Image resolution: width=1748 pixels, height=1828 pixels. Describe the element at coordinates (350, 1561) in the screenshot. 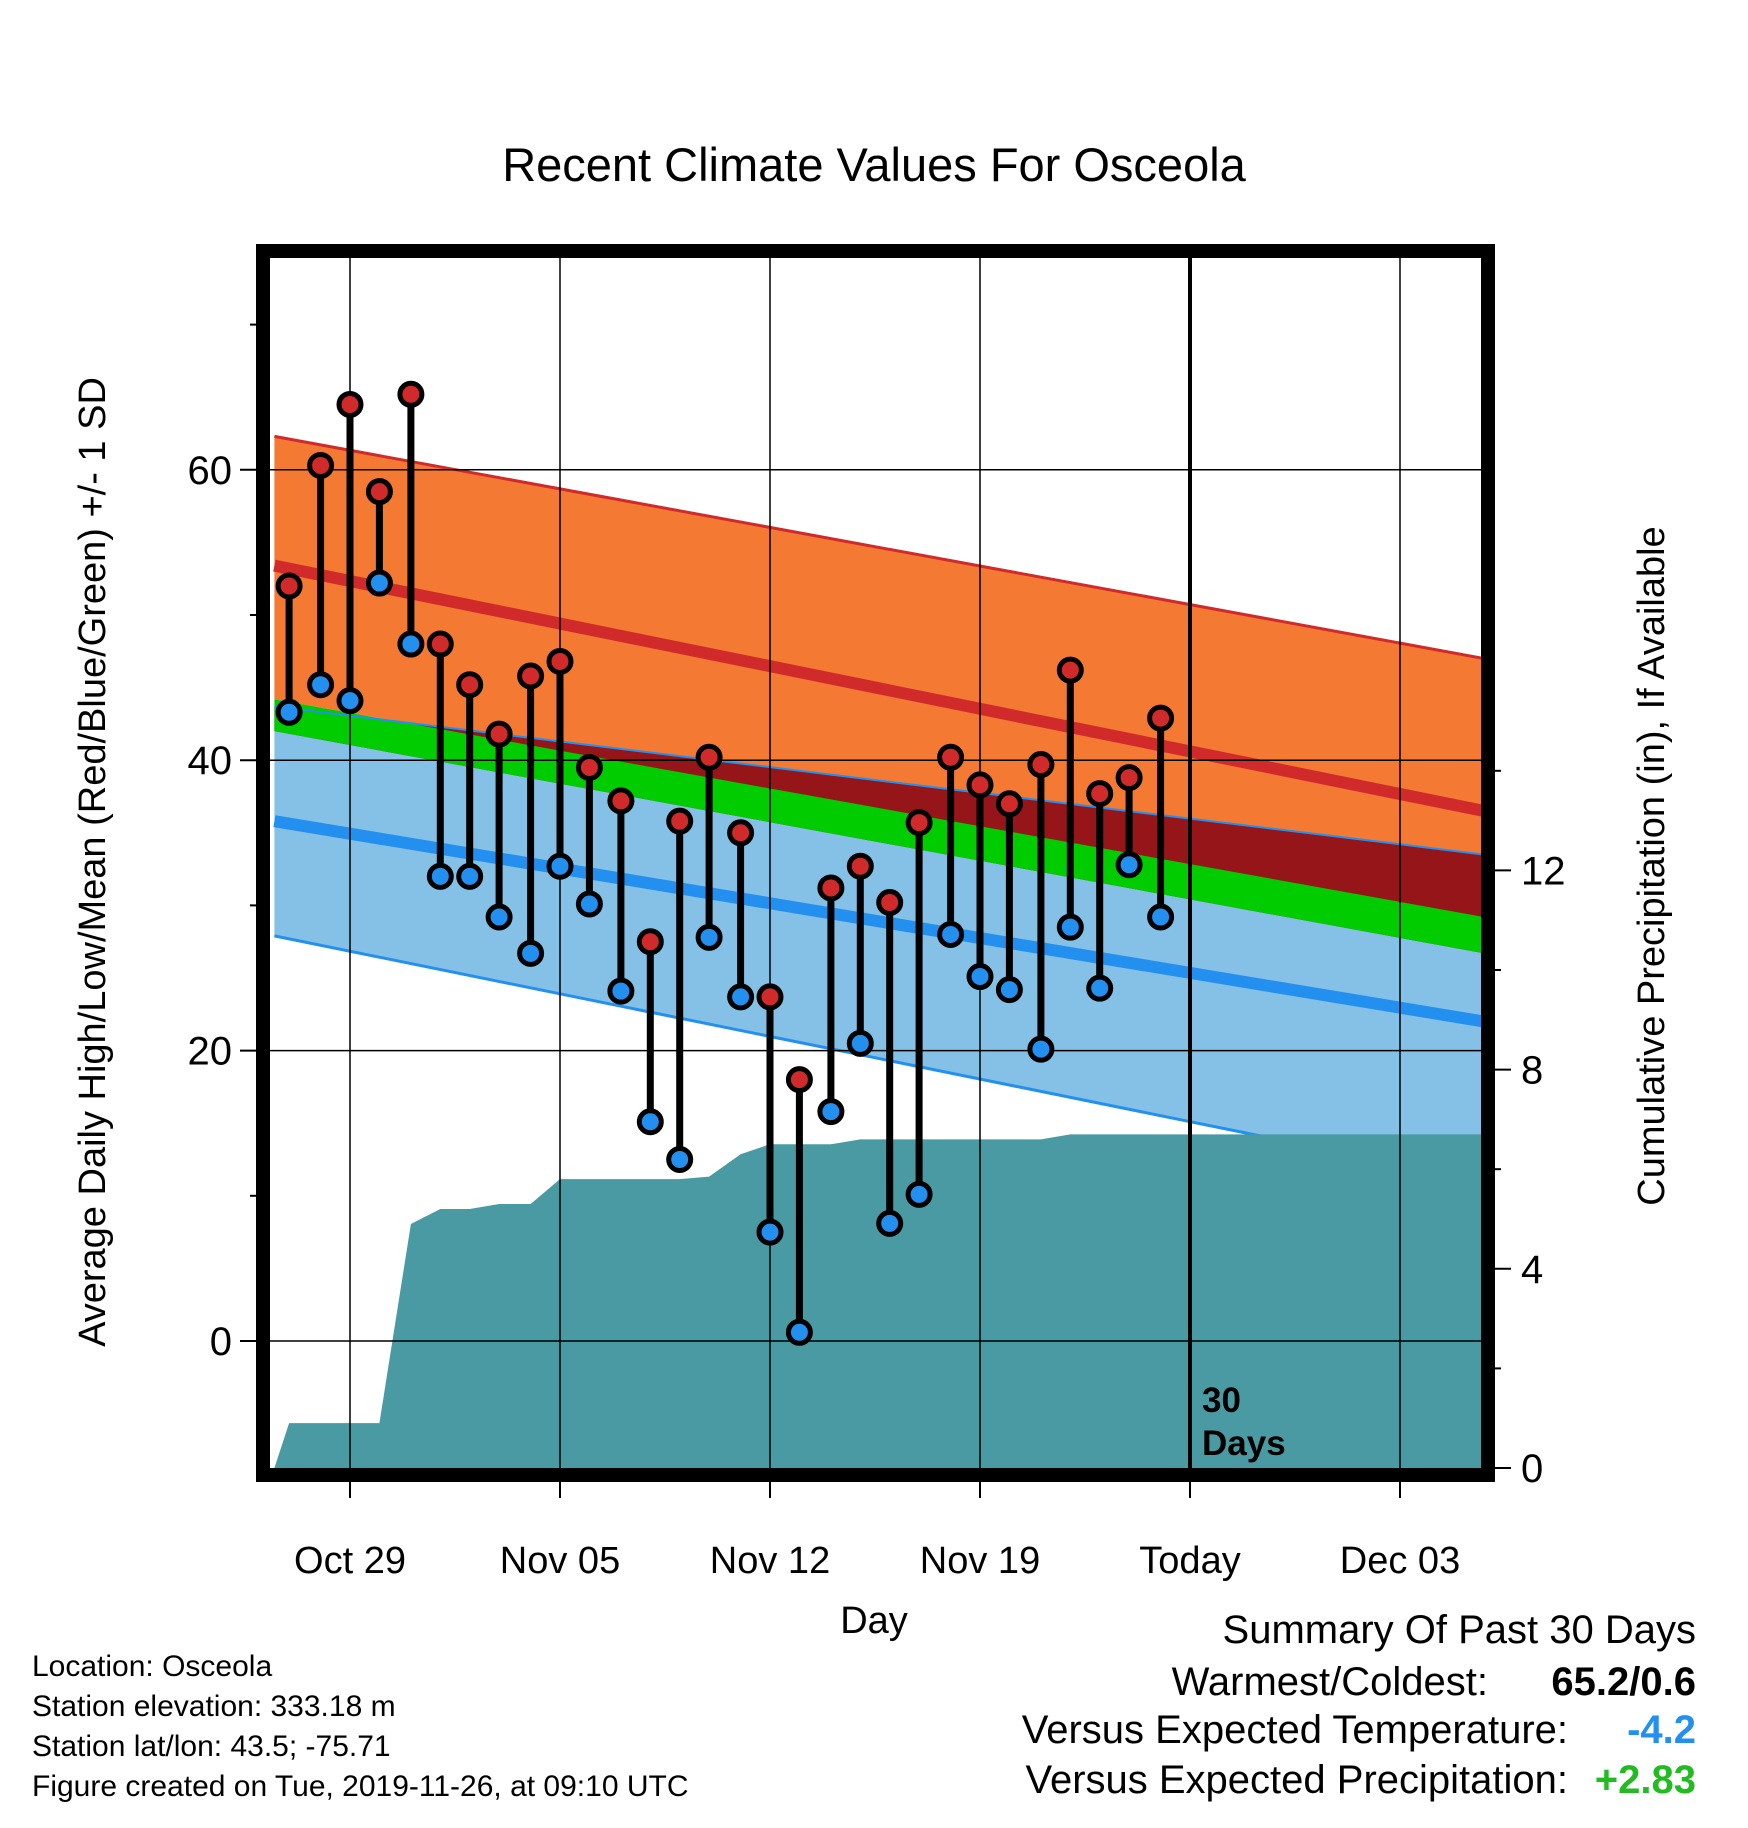

I see `x-tick-label: Oct 29` at that location.